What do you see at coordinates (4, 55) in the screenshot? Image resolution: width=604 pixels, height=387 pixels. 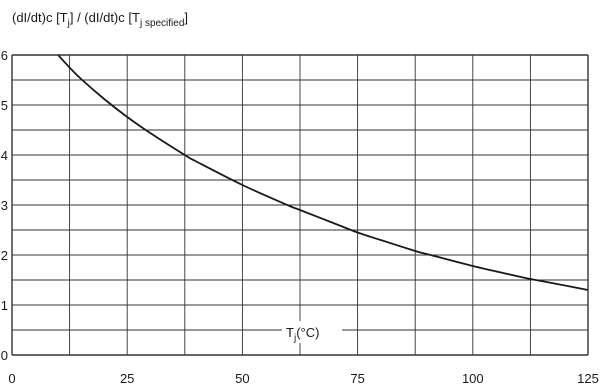 I see `y-tick-label: 6` at bounding box center [4, 55].